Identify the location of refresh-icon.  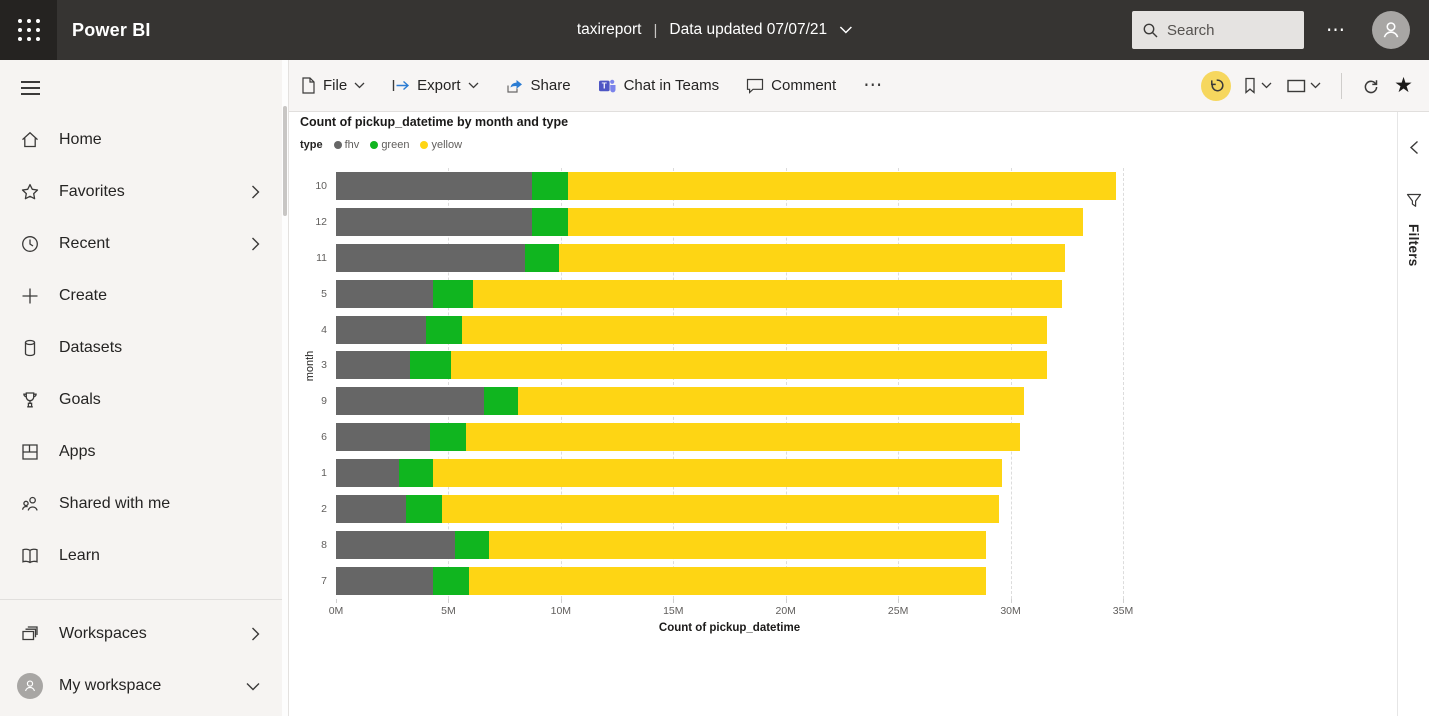
(1371, 86).